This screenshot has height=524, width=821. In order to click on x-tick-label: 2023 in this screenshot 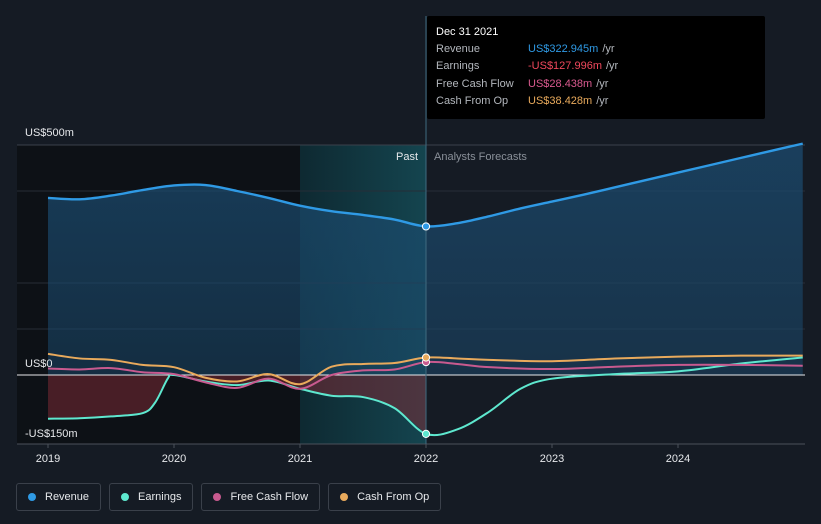, I will do `click(552, 459)`.